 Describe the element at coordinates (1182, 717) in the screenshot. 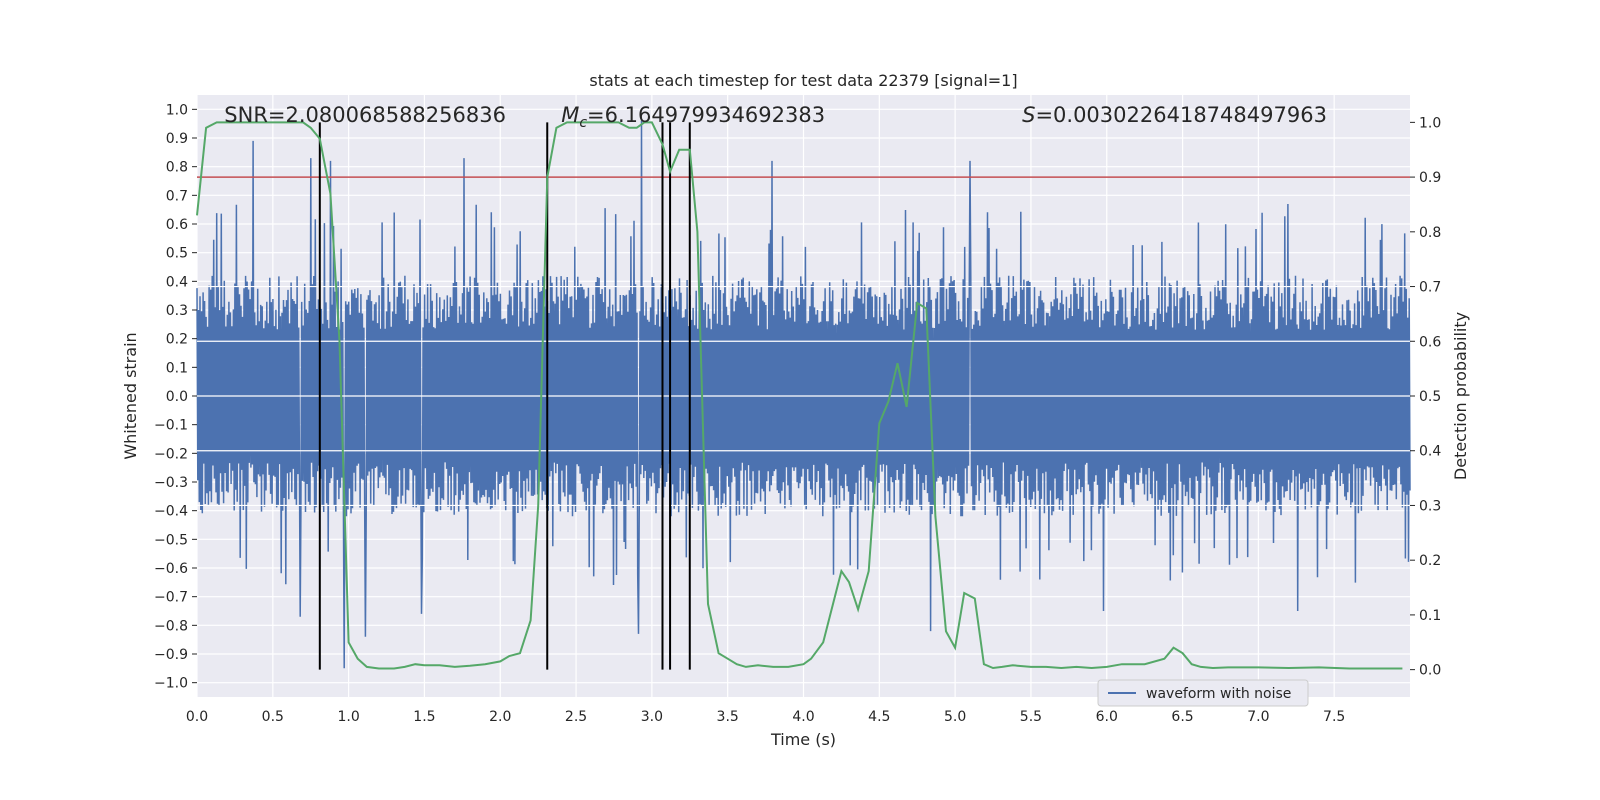

I see `x-tick-label-13: 6.5` at that location.